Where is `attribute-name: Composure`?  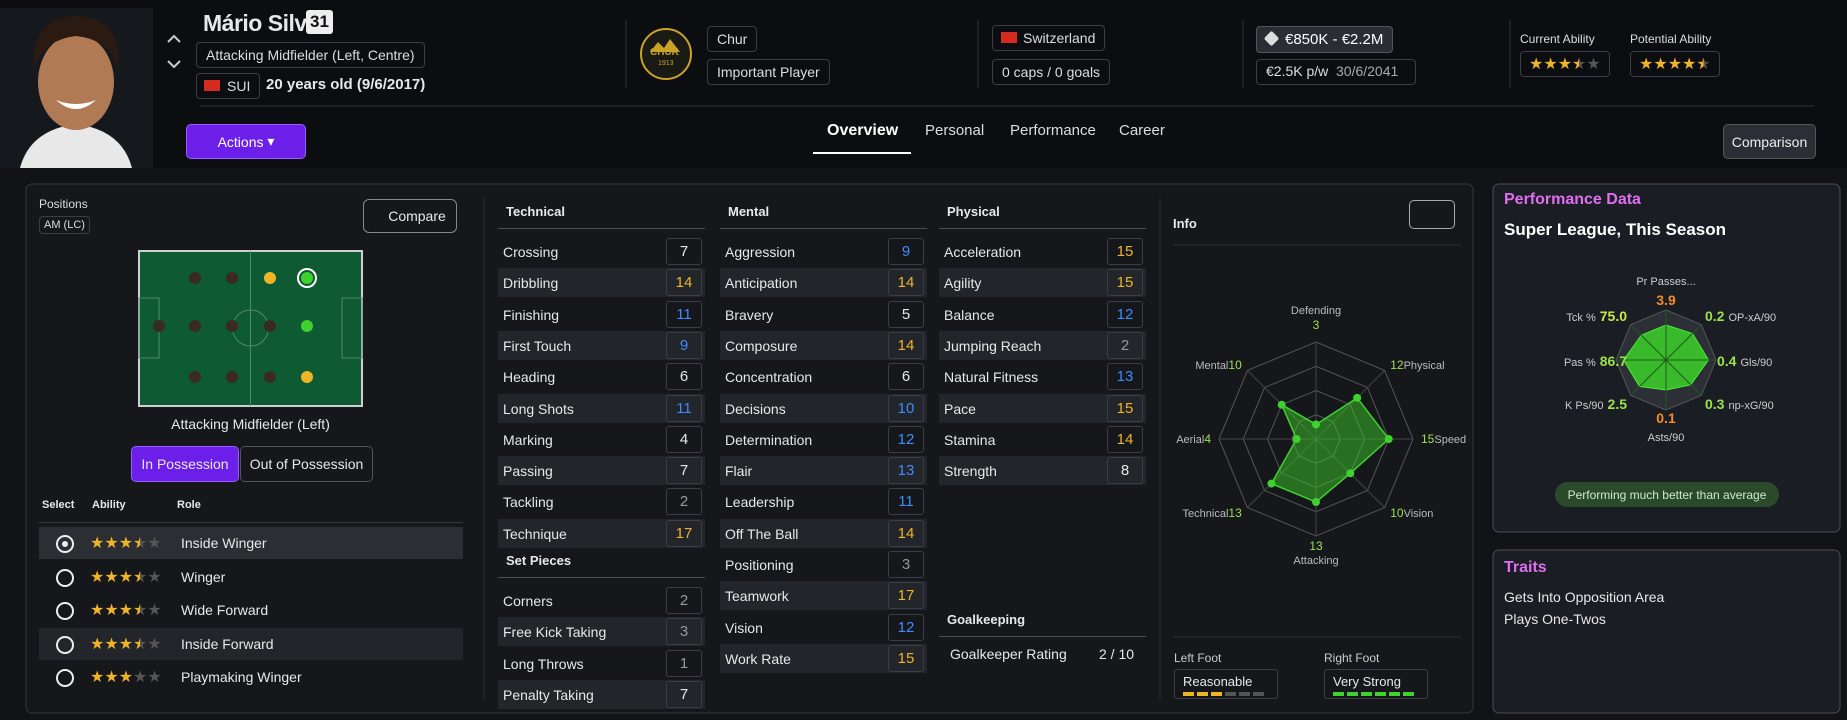
attribute-name: Composure is located at coordinates (761, 345).